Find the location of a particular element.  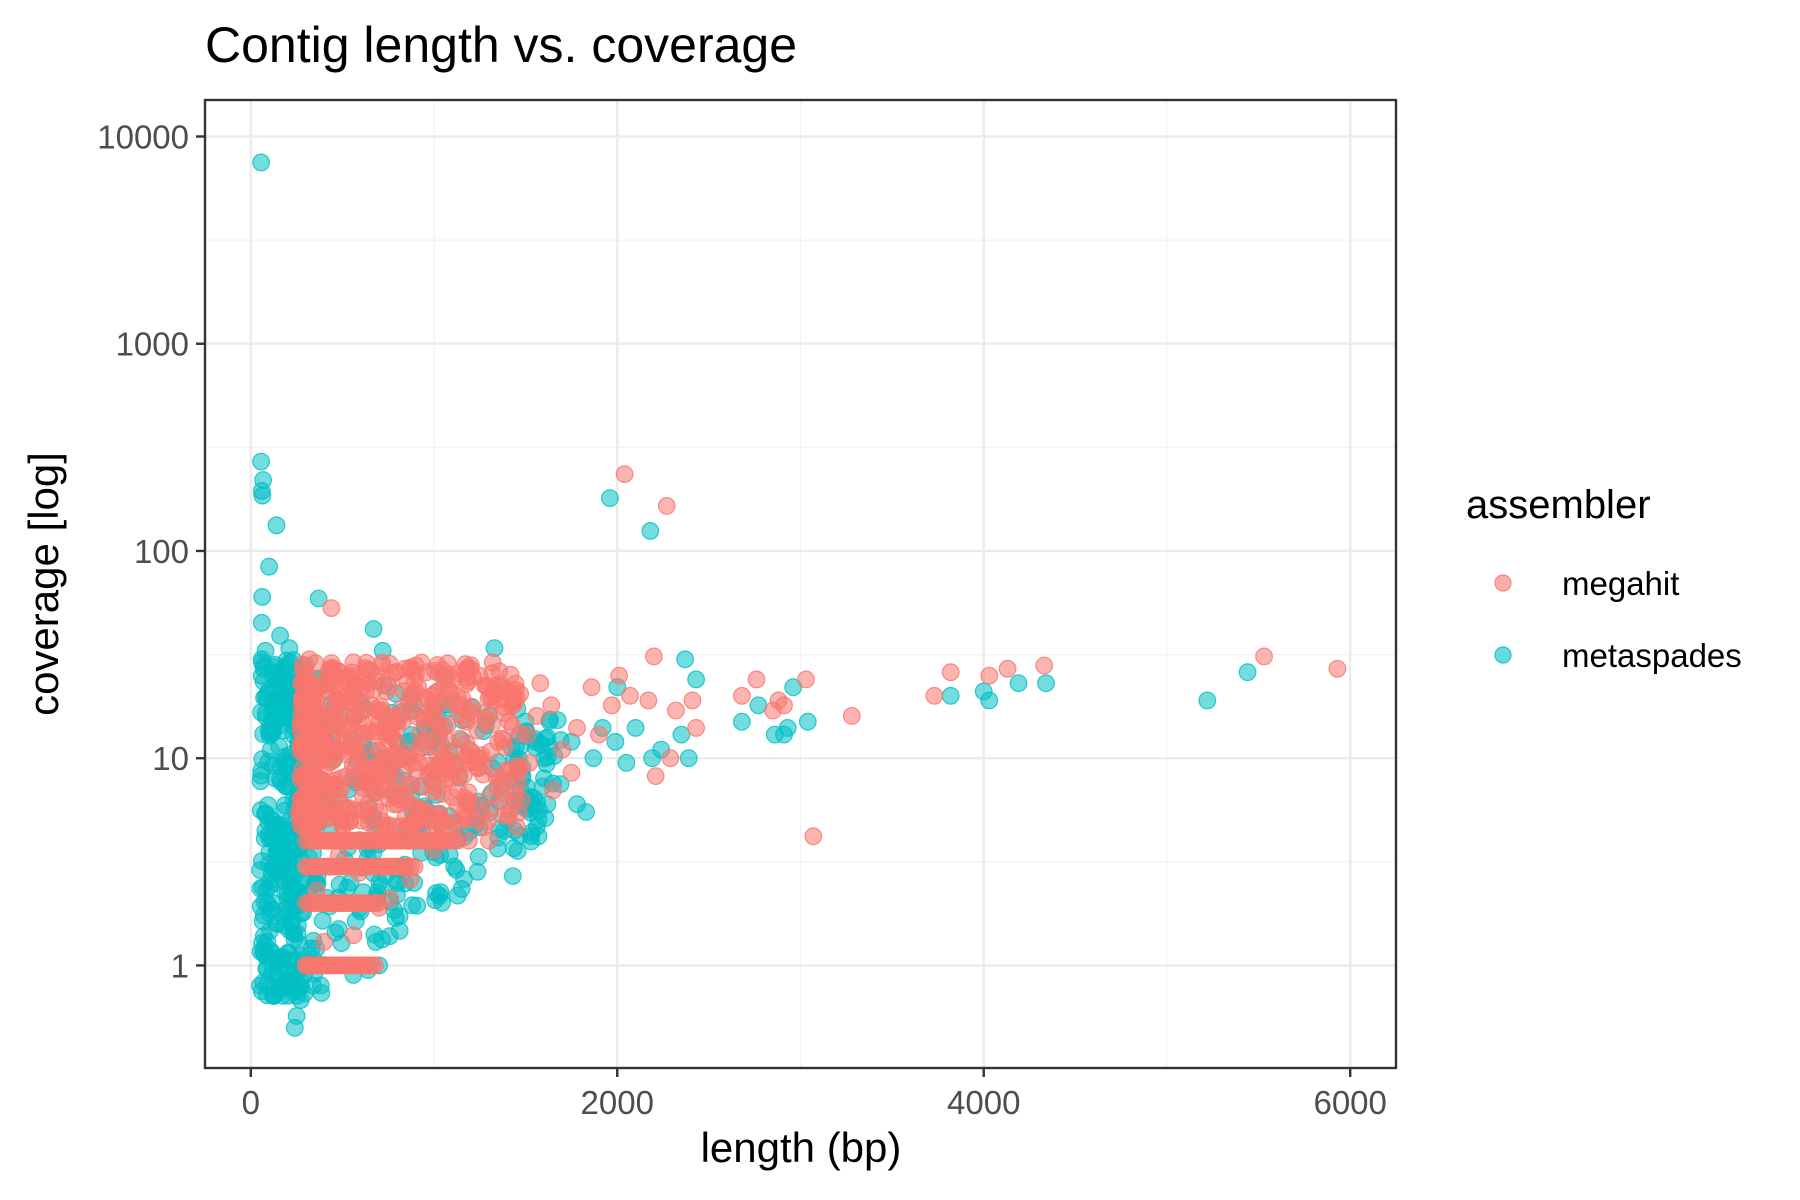

x-axis: 0 2000 4000 6000 is located at coordinates (814, 1094).